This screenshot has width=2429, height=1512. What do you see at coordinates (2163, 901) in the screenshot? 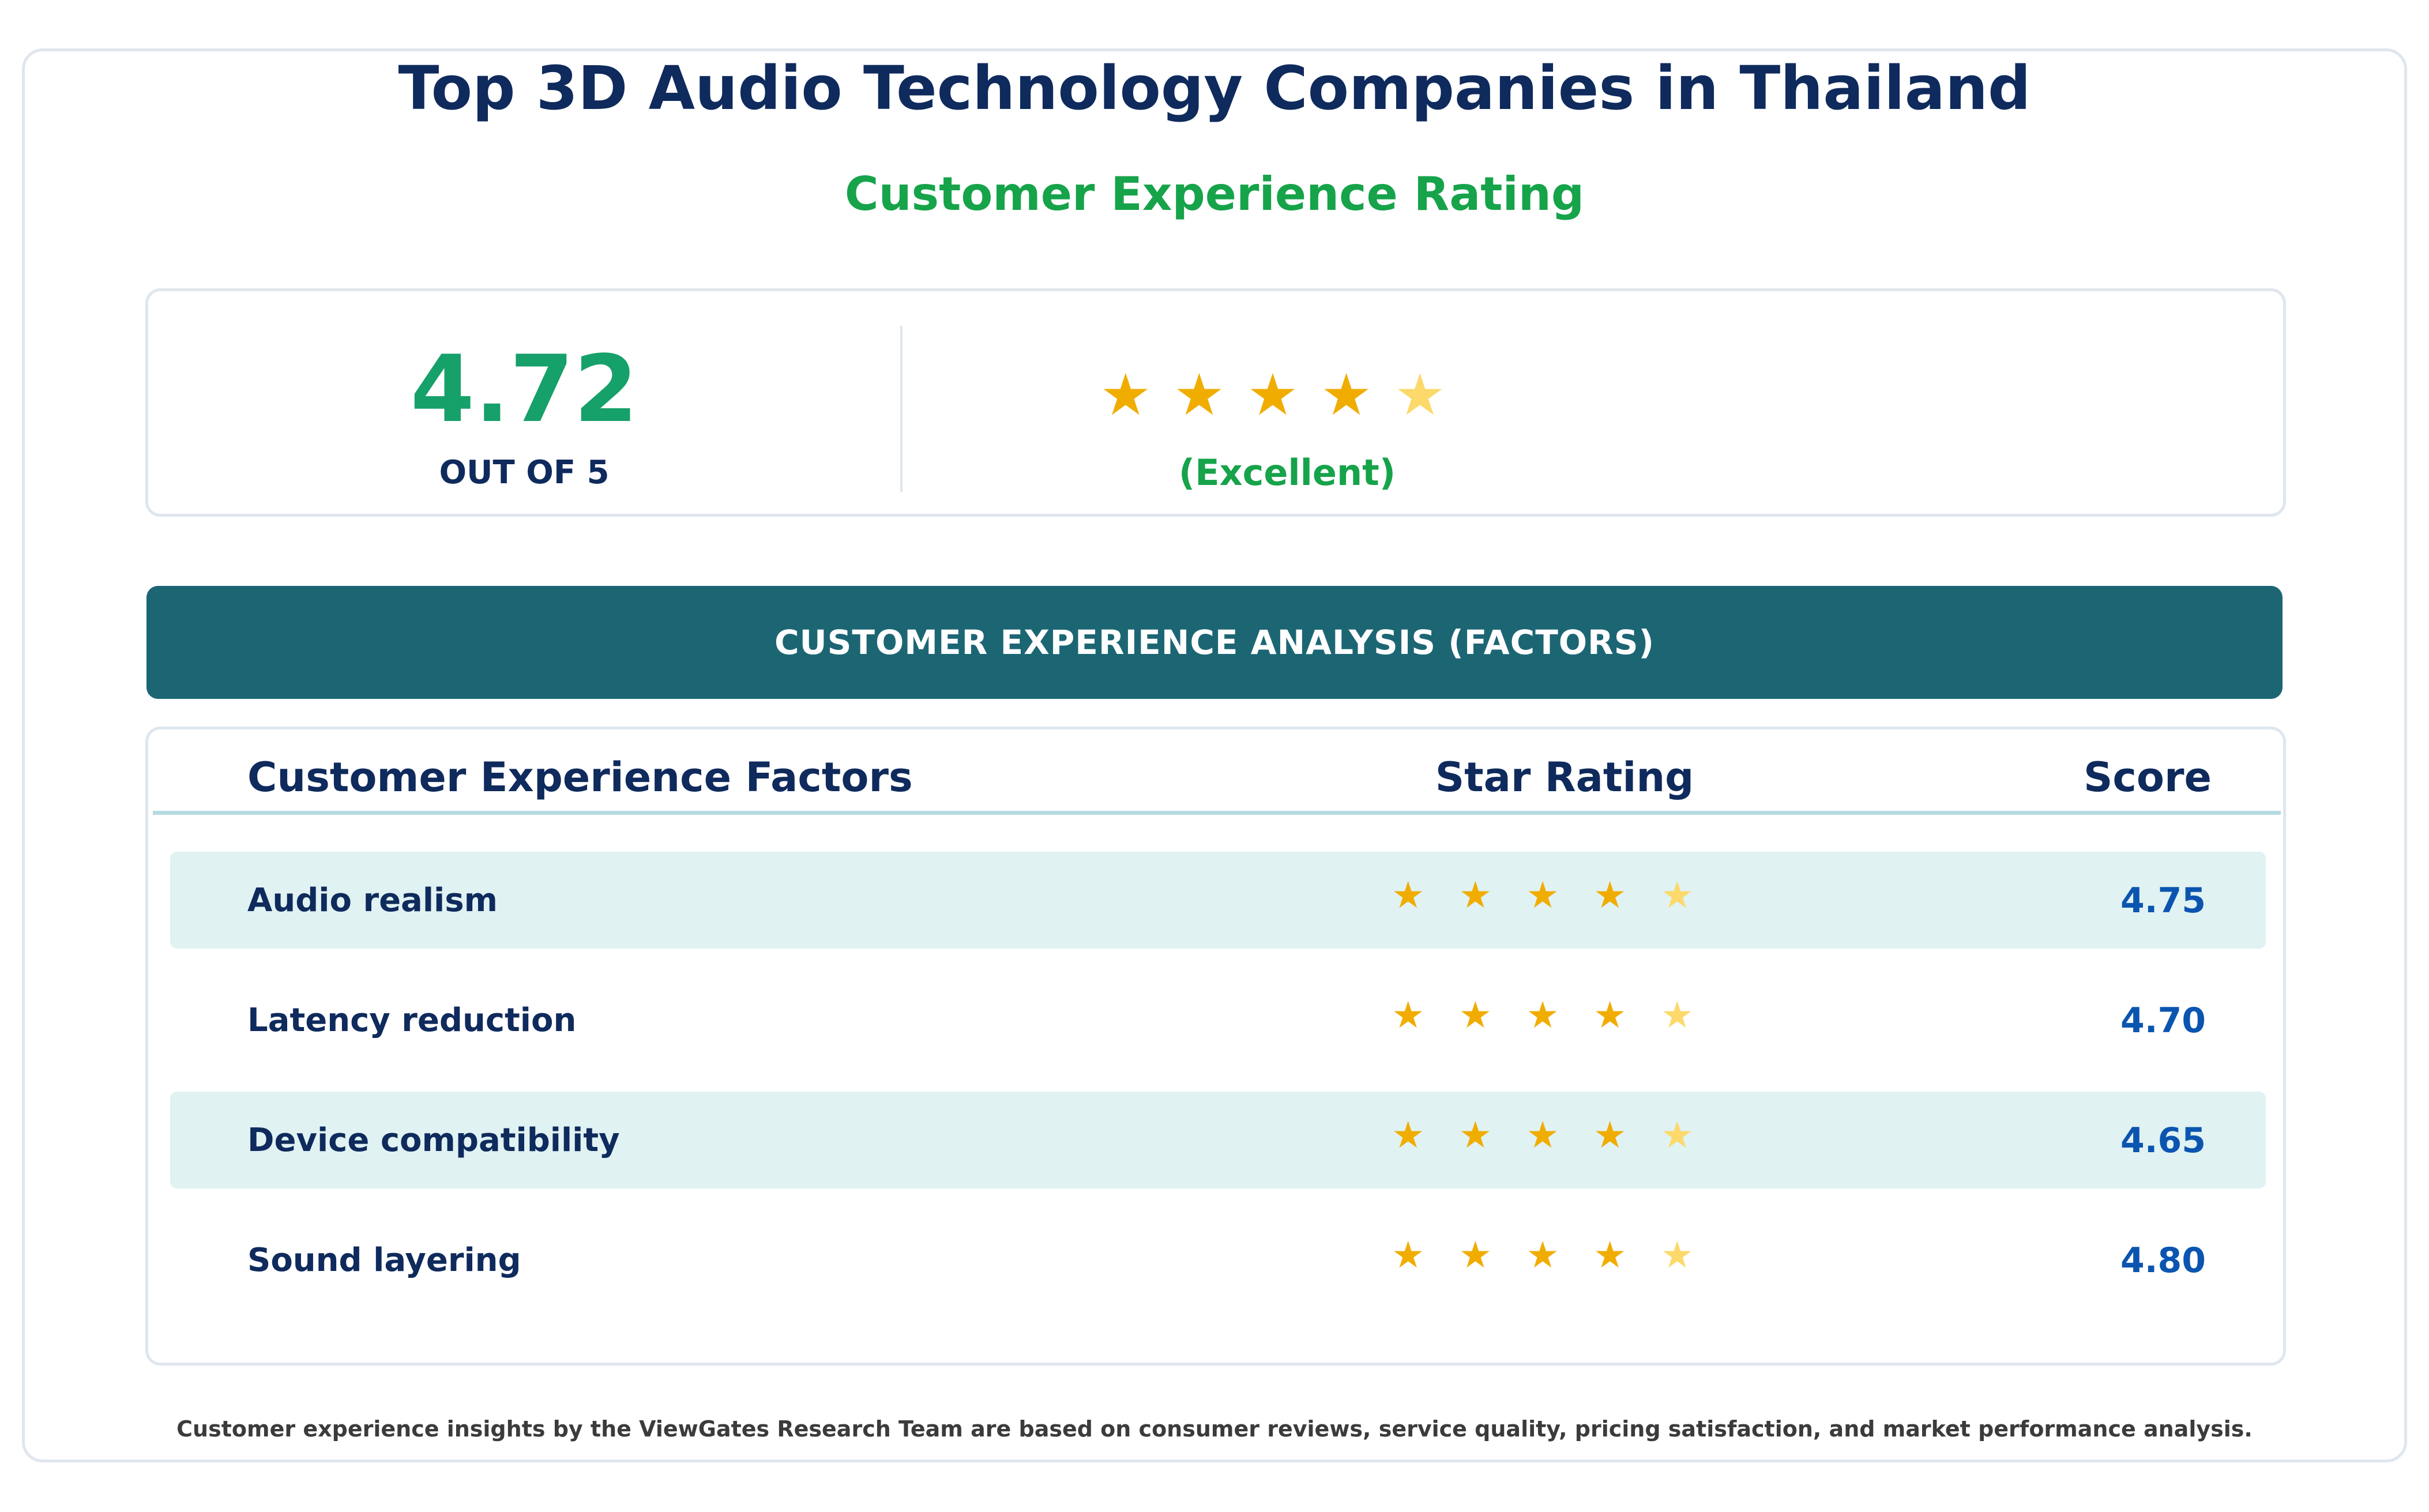
I see `factor-score: 4.75` at bounding box center [2163, 901].